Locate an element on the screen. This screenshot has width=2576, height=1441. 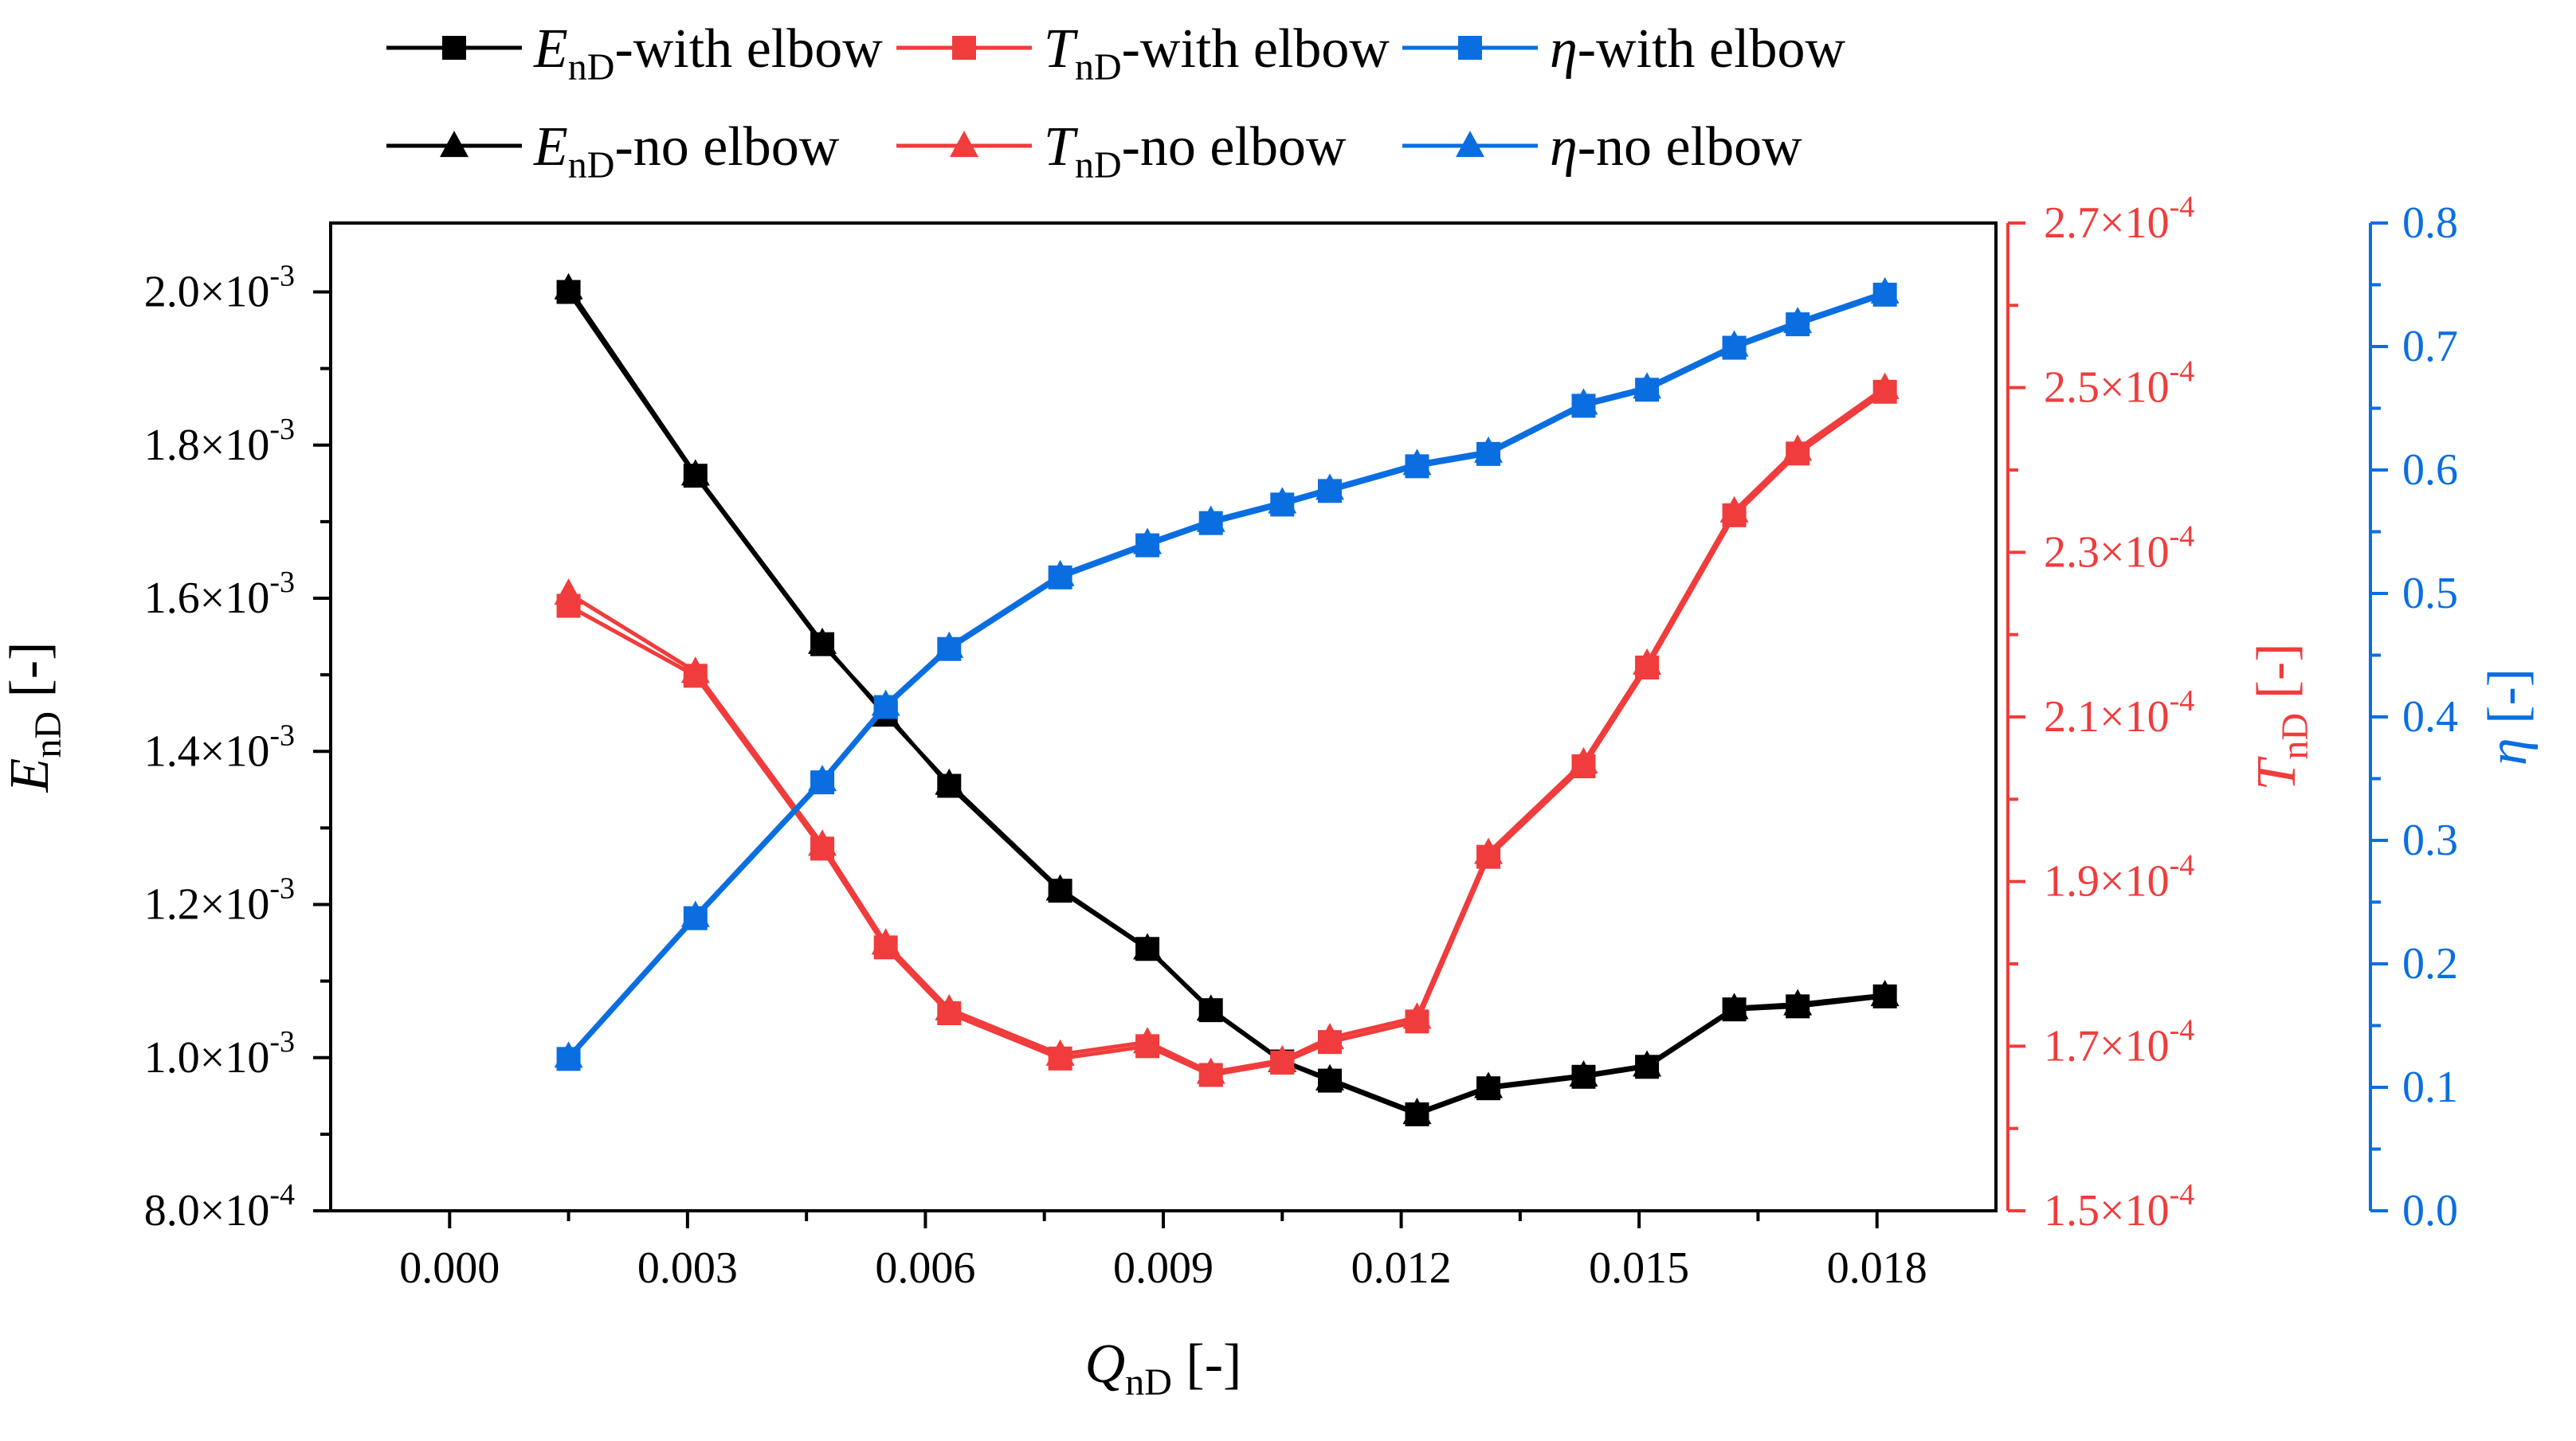
legend-item-eta-with: η-with elbow is located at coordinates (1624, 49).